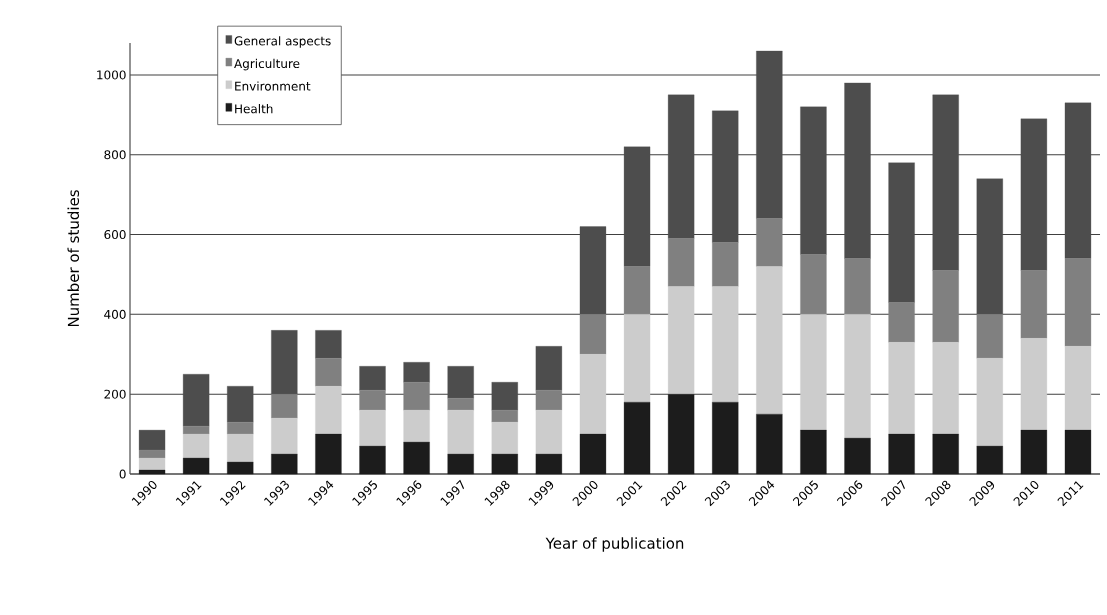 The width and height of the screenshot is (1107, 615). What do you see at coordinates (273, 86) in the screenshot?
I see `legend-label: Environment` at bounding box center [273, 86].